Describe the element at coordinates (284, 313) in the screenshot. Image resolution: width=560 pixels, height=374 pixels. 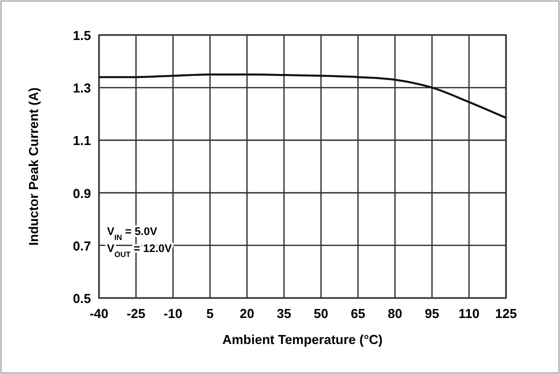
I see `x-tick-label: 35` at that location.